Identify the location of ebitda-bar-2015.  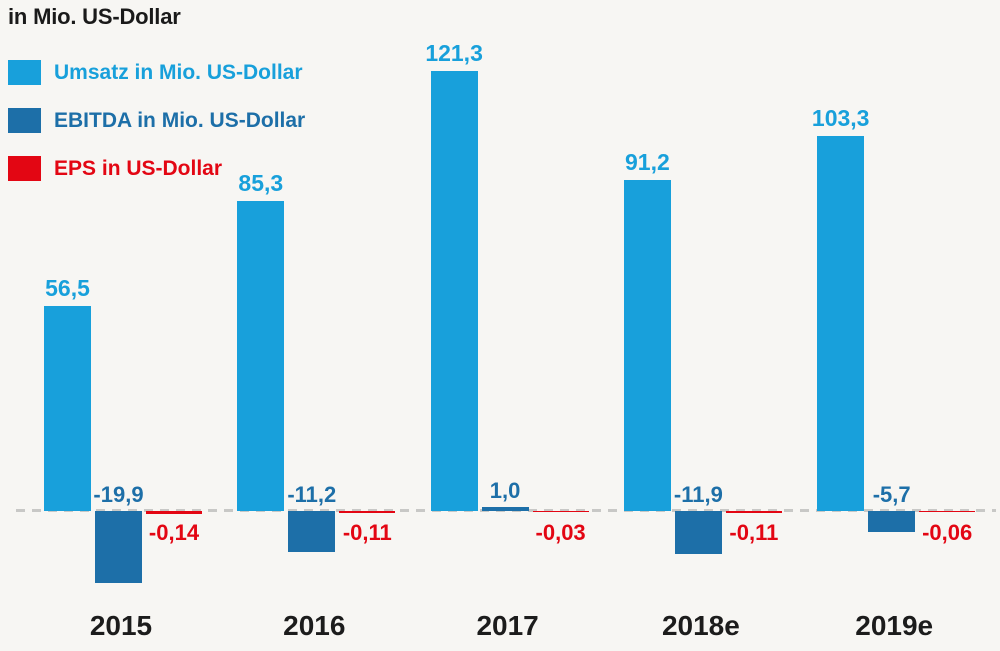
(118, 547).